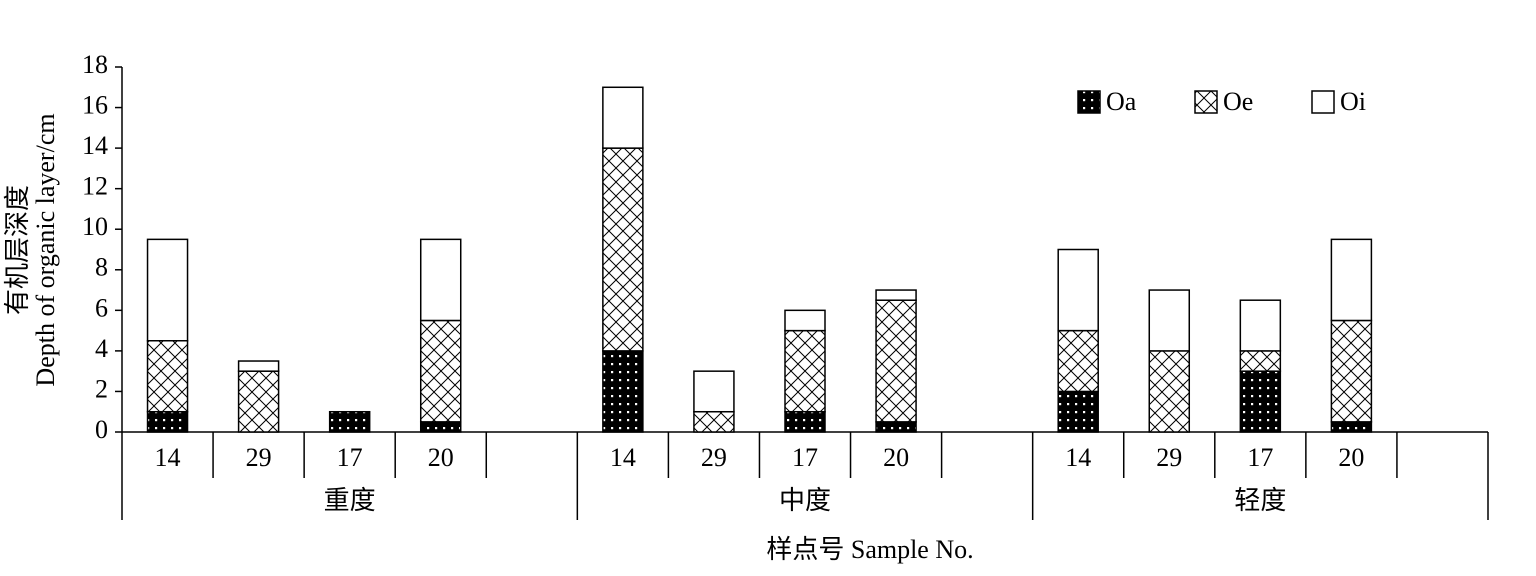  I want to click on legend-label: Oa, so click(1121, 101).